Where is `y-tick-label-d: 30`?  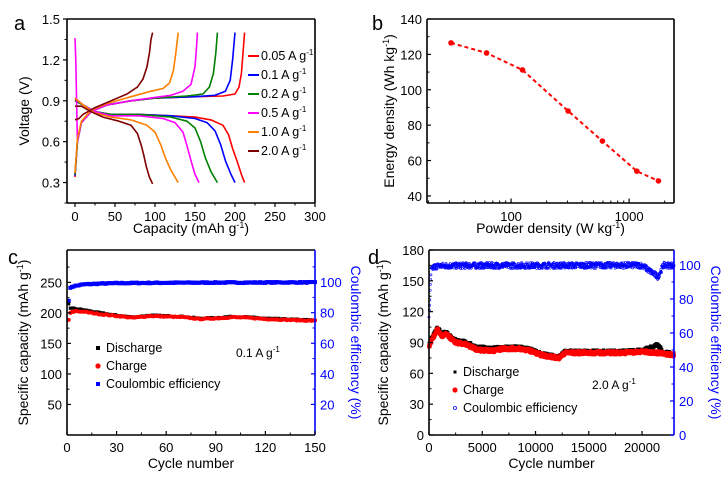
y-tick-label-d: 30 is located at coordinates (417, 404).